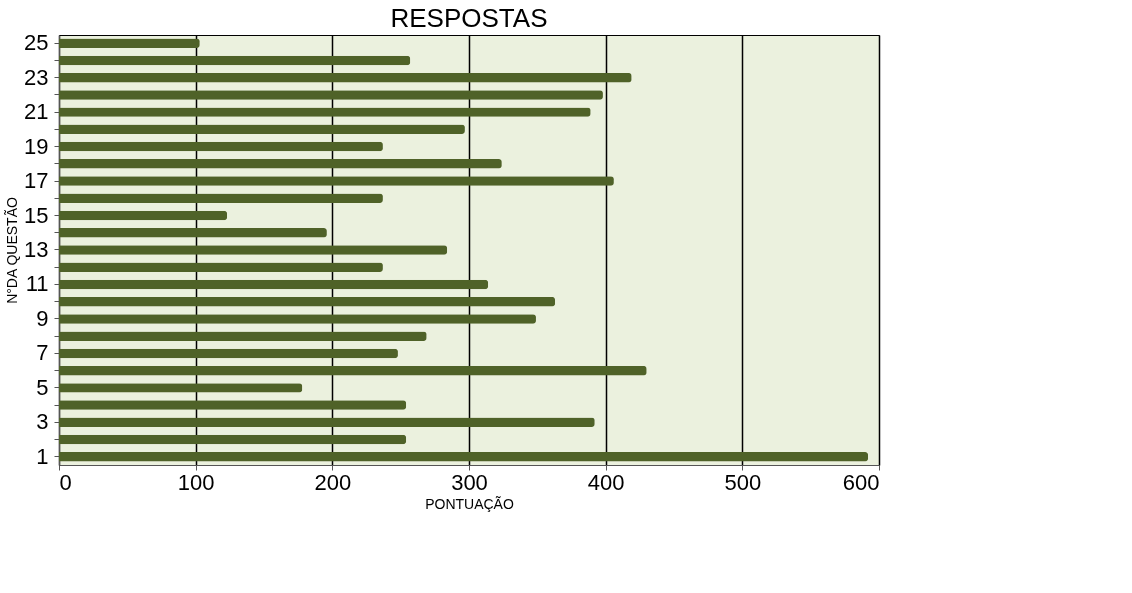 The image size is (1132, 593). Describe the element at coordinates (12, 250) in the screenshot. I see `y-axis-title: N°DA QUESTÃO` at that location.